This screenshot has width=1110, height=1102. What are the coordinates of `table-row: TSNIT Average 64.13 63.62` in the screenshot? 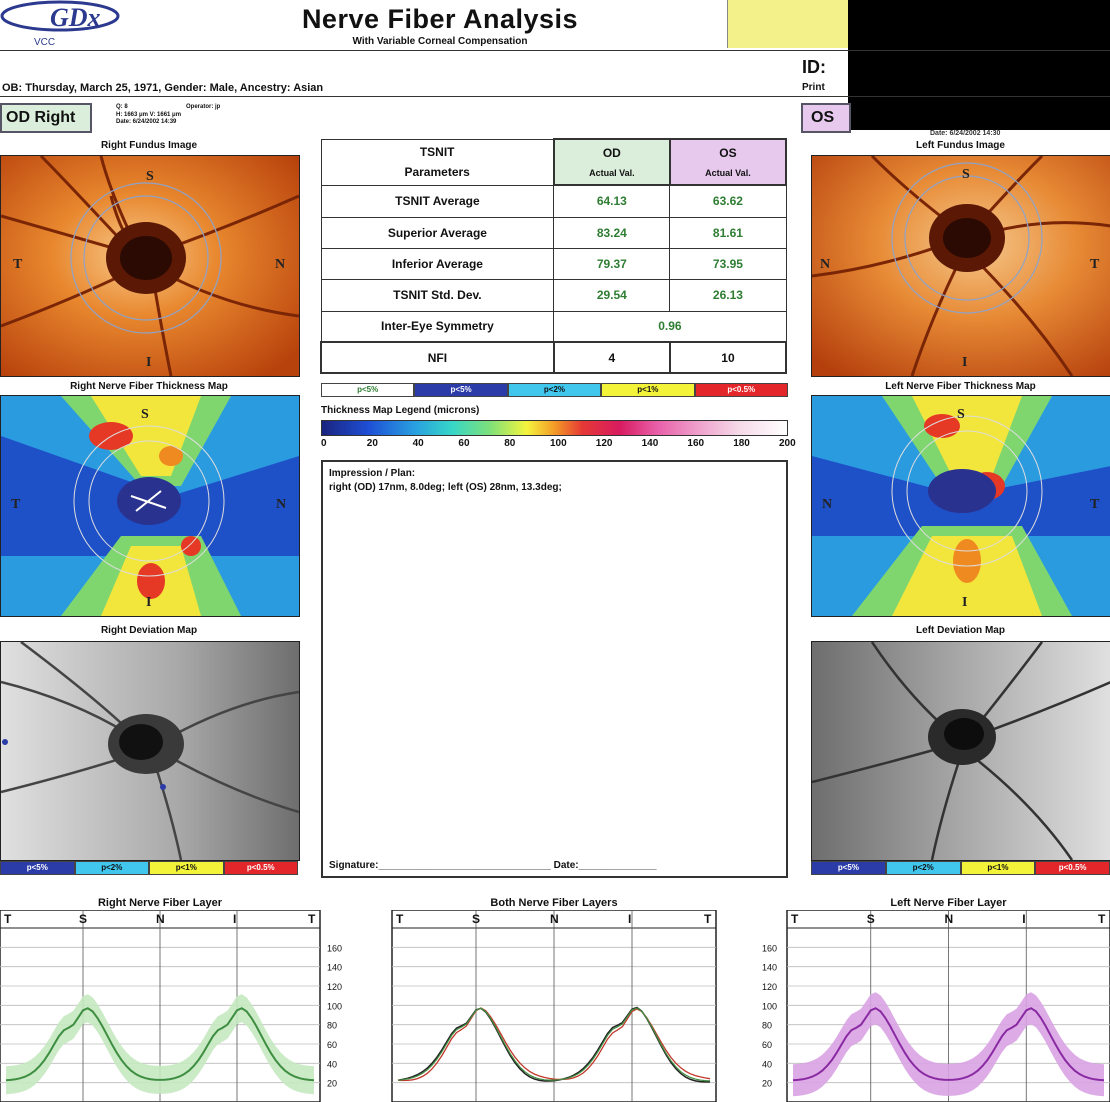 It's located at (553, 201).